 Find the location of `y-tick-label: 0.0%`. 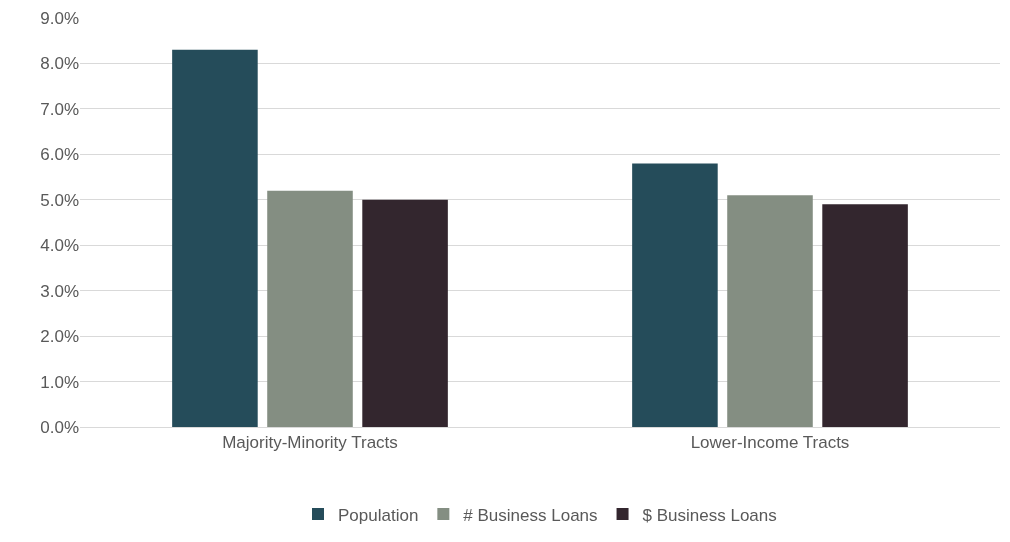

y-tick-label: 0.0% is located at coordinates (59, 427).